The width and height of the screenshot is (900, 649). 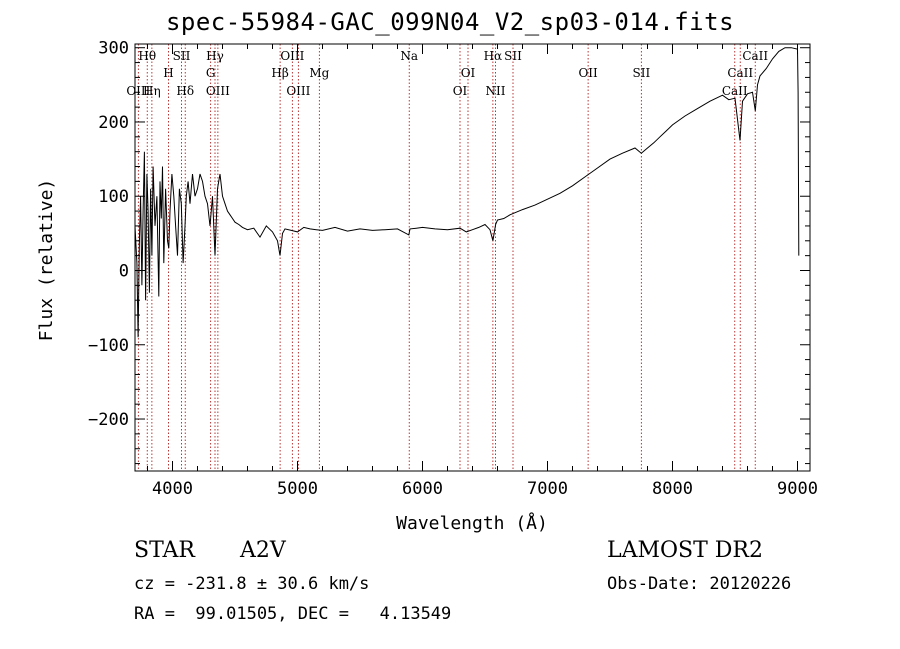 I want to click on line-label-16: Hα, so click(x=493, y=56).